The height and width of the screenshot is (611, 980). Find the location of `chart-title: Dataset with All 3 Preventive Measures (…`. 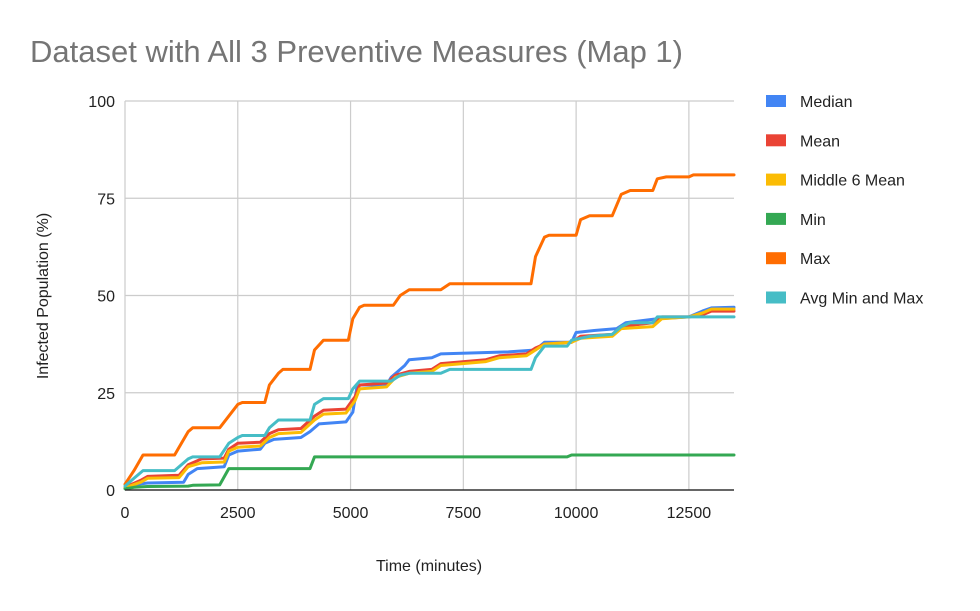

chart-title: Dataset with All 3 Preventive Measures (… is located at coordinates (356, 51).